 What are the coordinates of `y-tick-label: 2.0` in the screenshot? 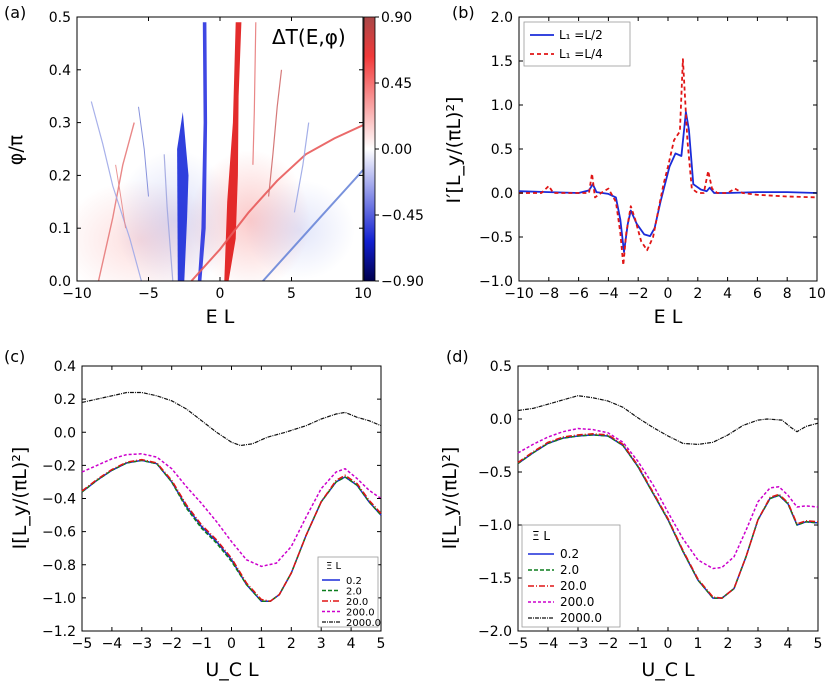 It's located at (502, 18).